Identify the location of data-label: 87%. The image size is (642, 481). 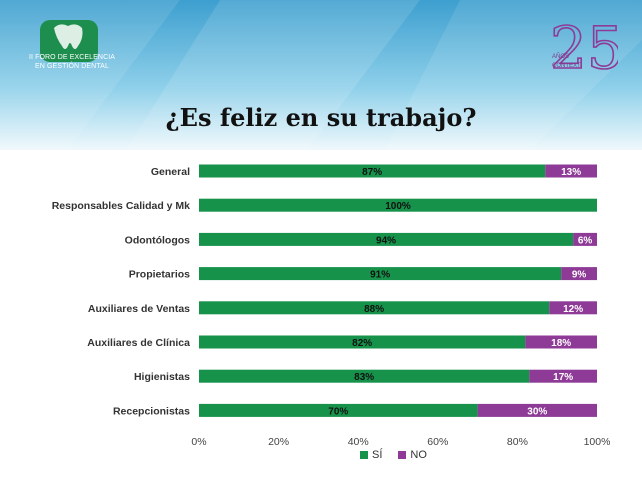
(372, 172).